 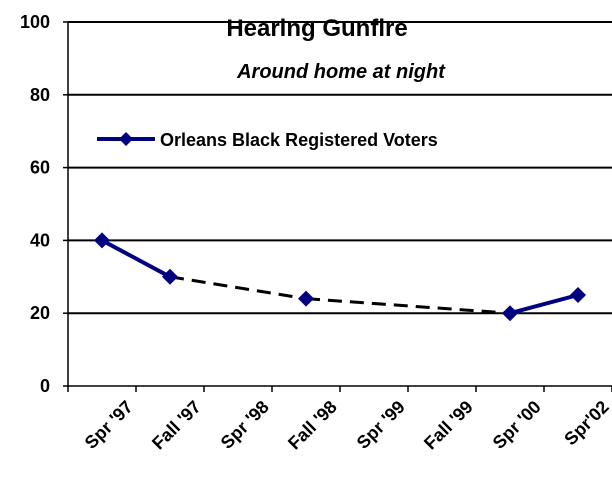 What do you see at coordinates (109, 425) in the screenshot?
I see `x-tick-label: Spr '97` at bounding box center [109, 425].